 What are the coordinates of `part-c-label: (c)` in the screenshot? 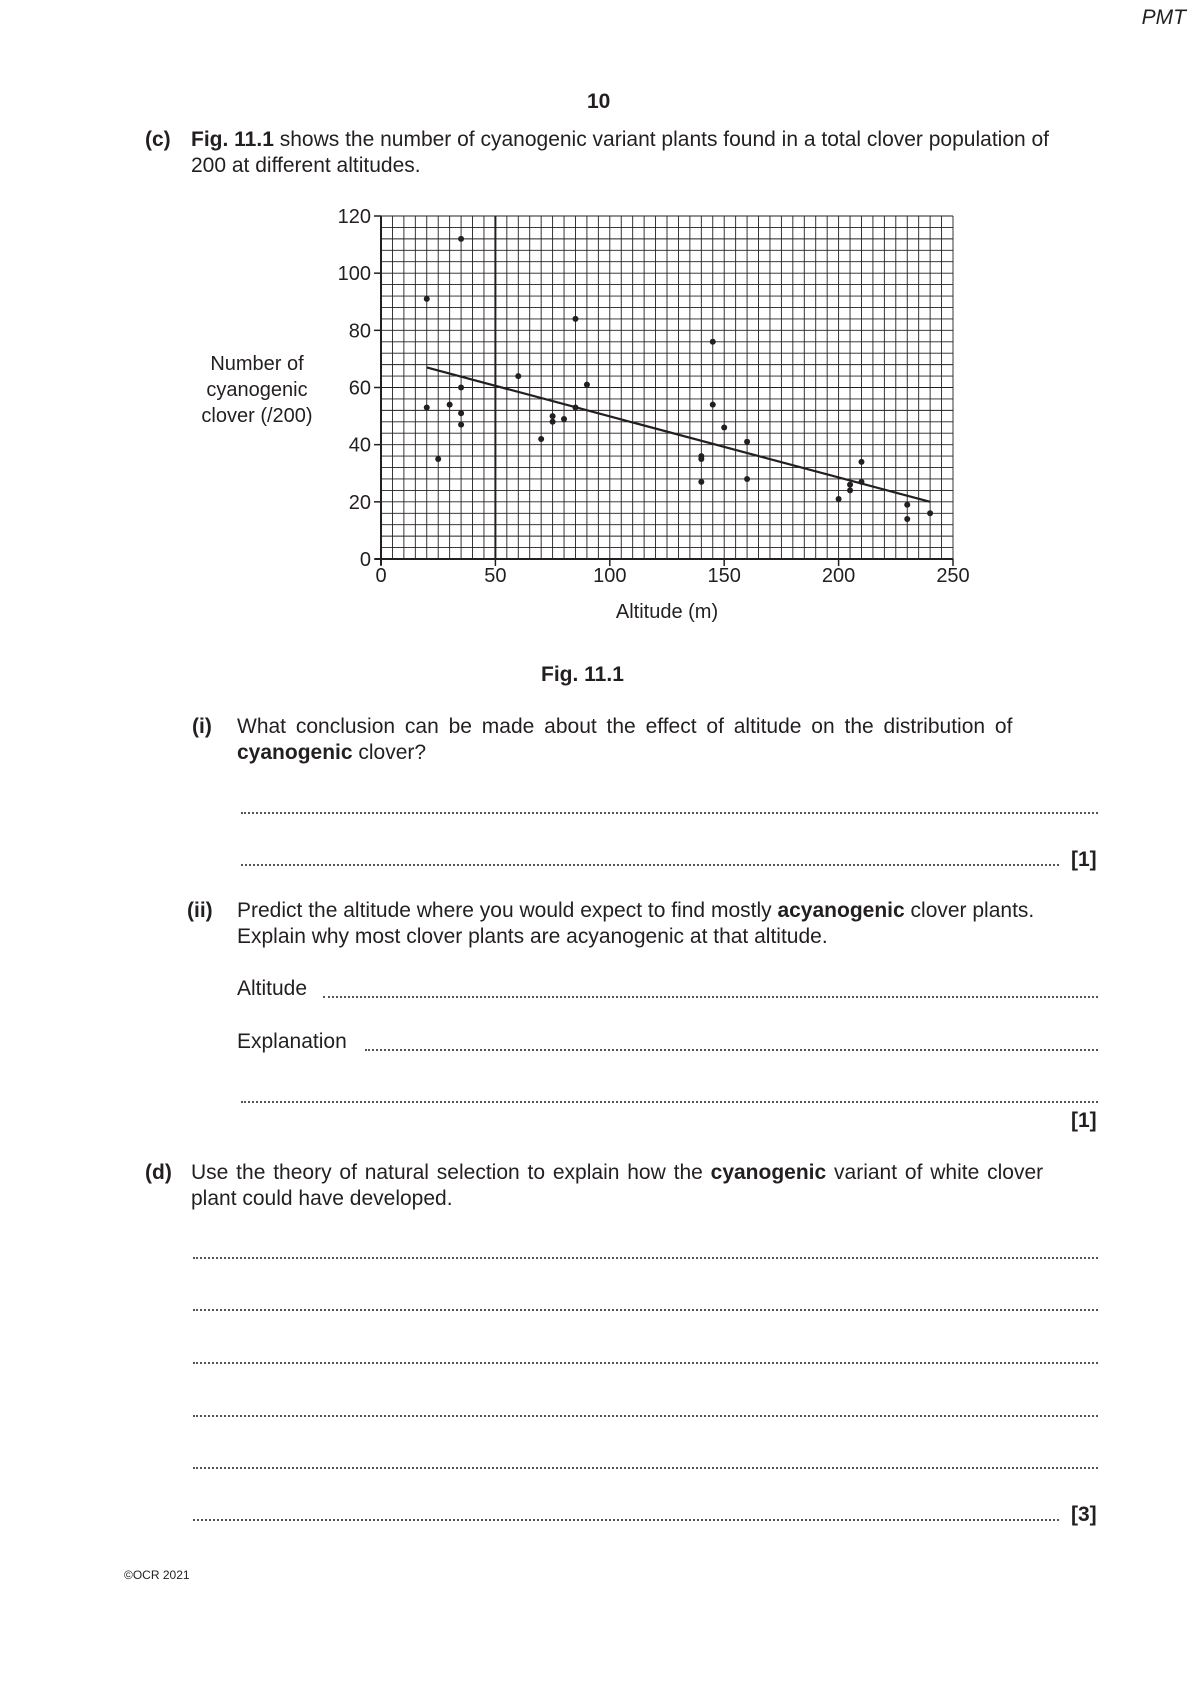 It's located at (158, 139).